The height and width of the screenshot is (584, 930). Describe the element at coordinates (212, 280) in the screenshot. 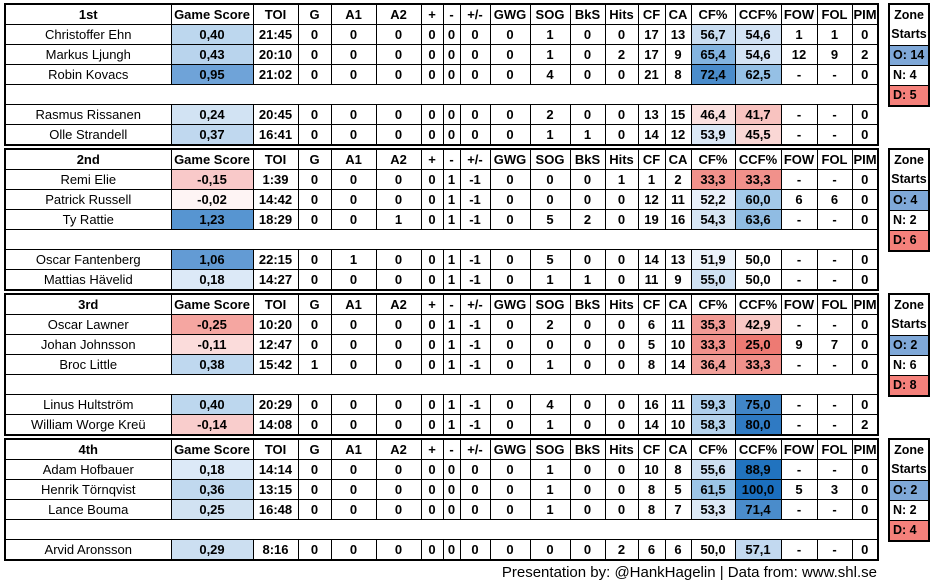

I see `stat-game-score: 0,18` at that location.